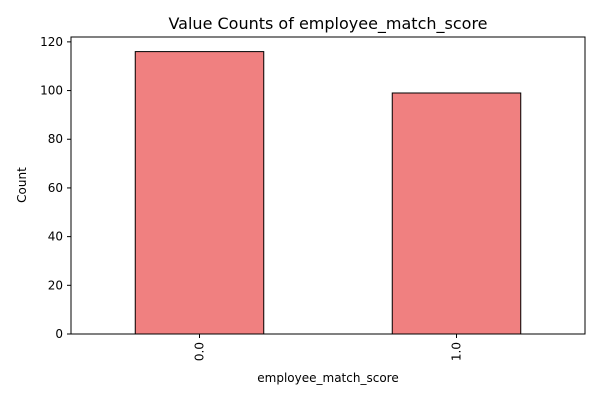  I want to click on chart-title: Value Counts of employee_match_score, so click(327, 24).